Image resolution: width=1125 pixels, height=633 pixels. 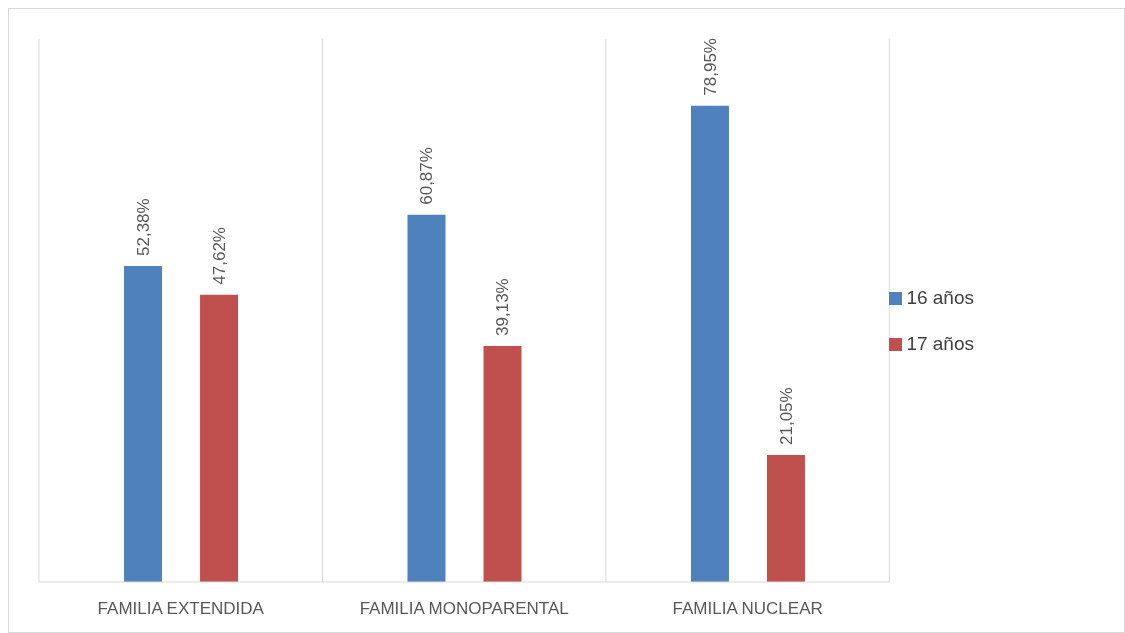 What do you see at coordinates (786, 416) in the screenshot?
I see `data-label: 21,05%` at bounding box center [786, 416].